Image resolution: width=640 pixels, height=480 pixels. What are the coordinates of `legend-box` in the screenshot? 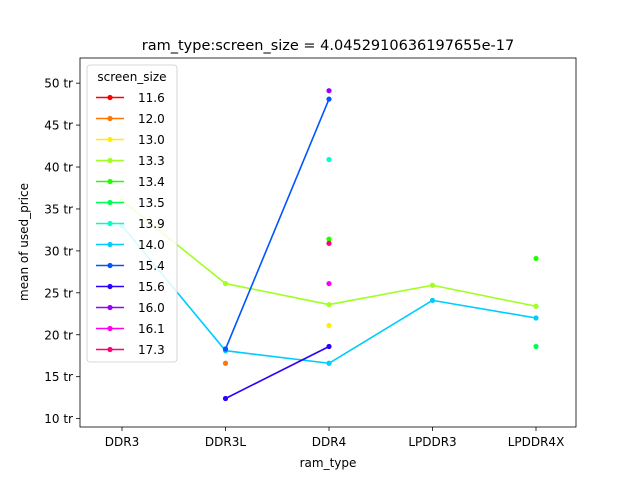 It's located at (132, 213).